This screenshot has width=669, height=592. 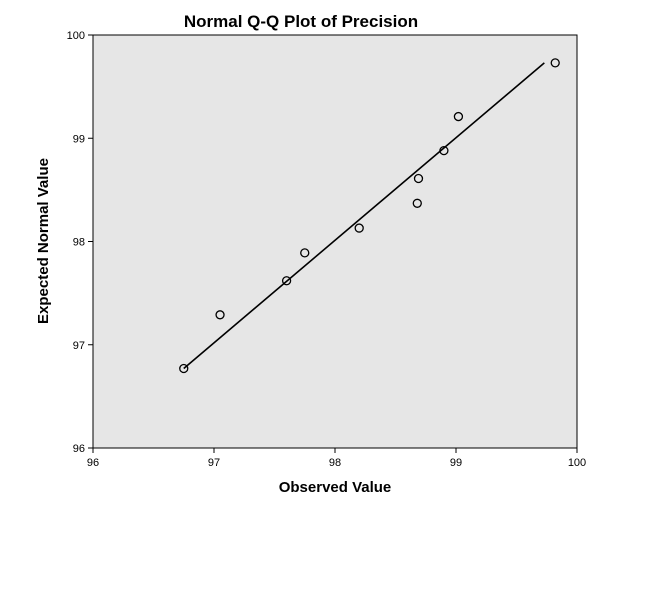 I want to click on y-tick-label: 99, so click(x=79, y=139).